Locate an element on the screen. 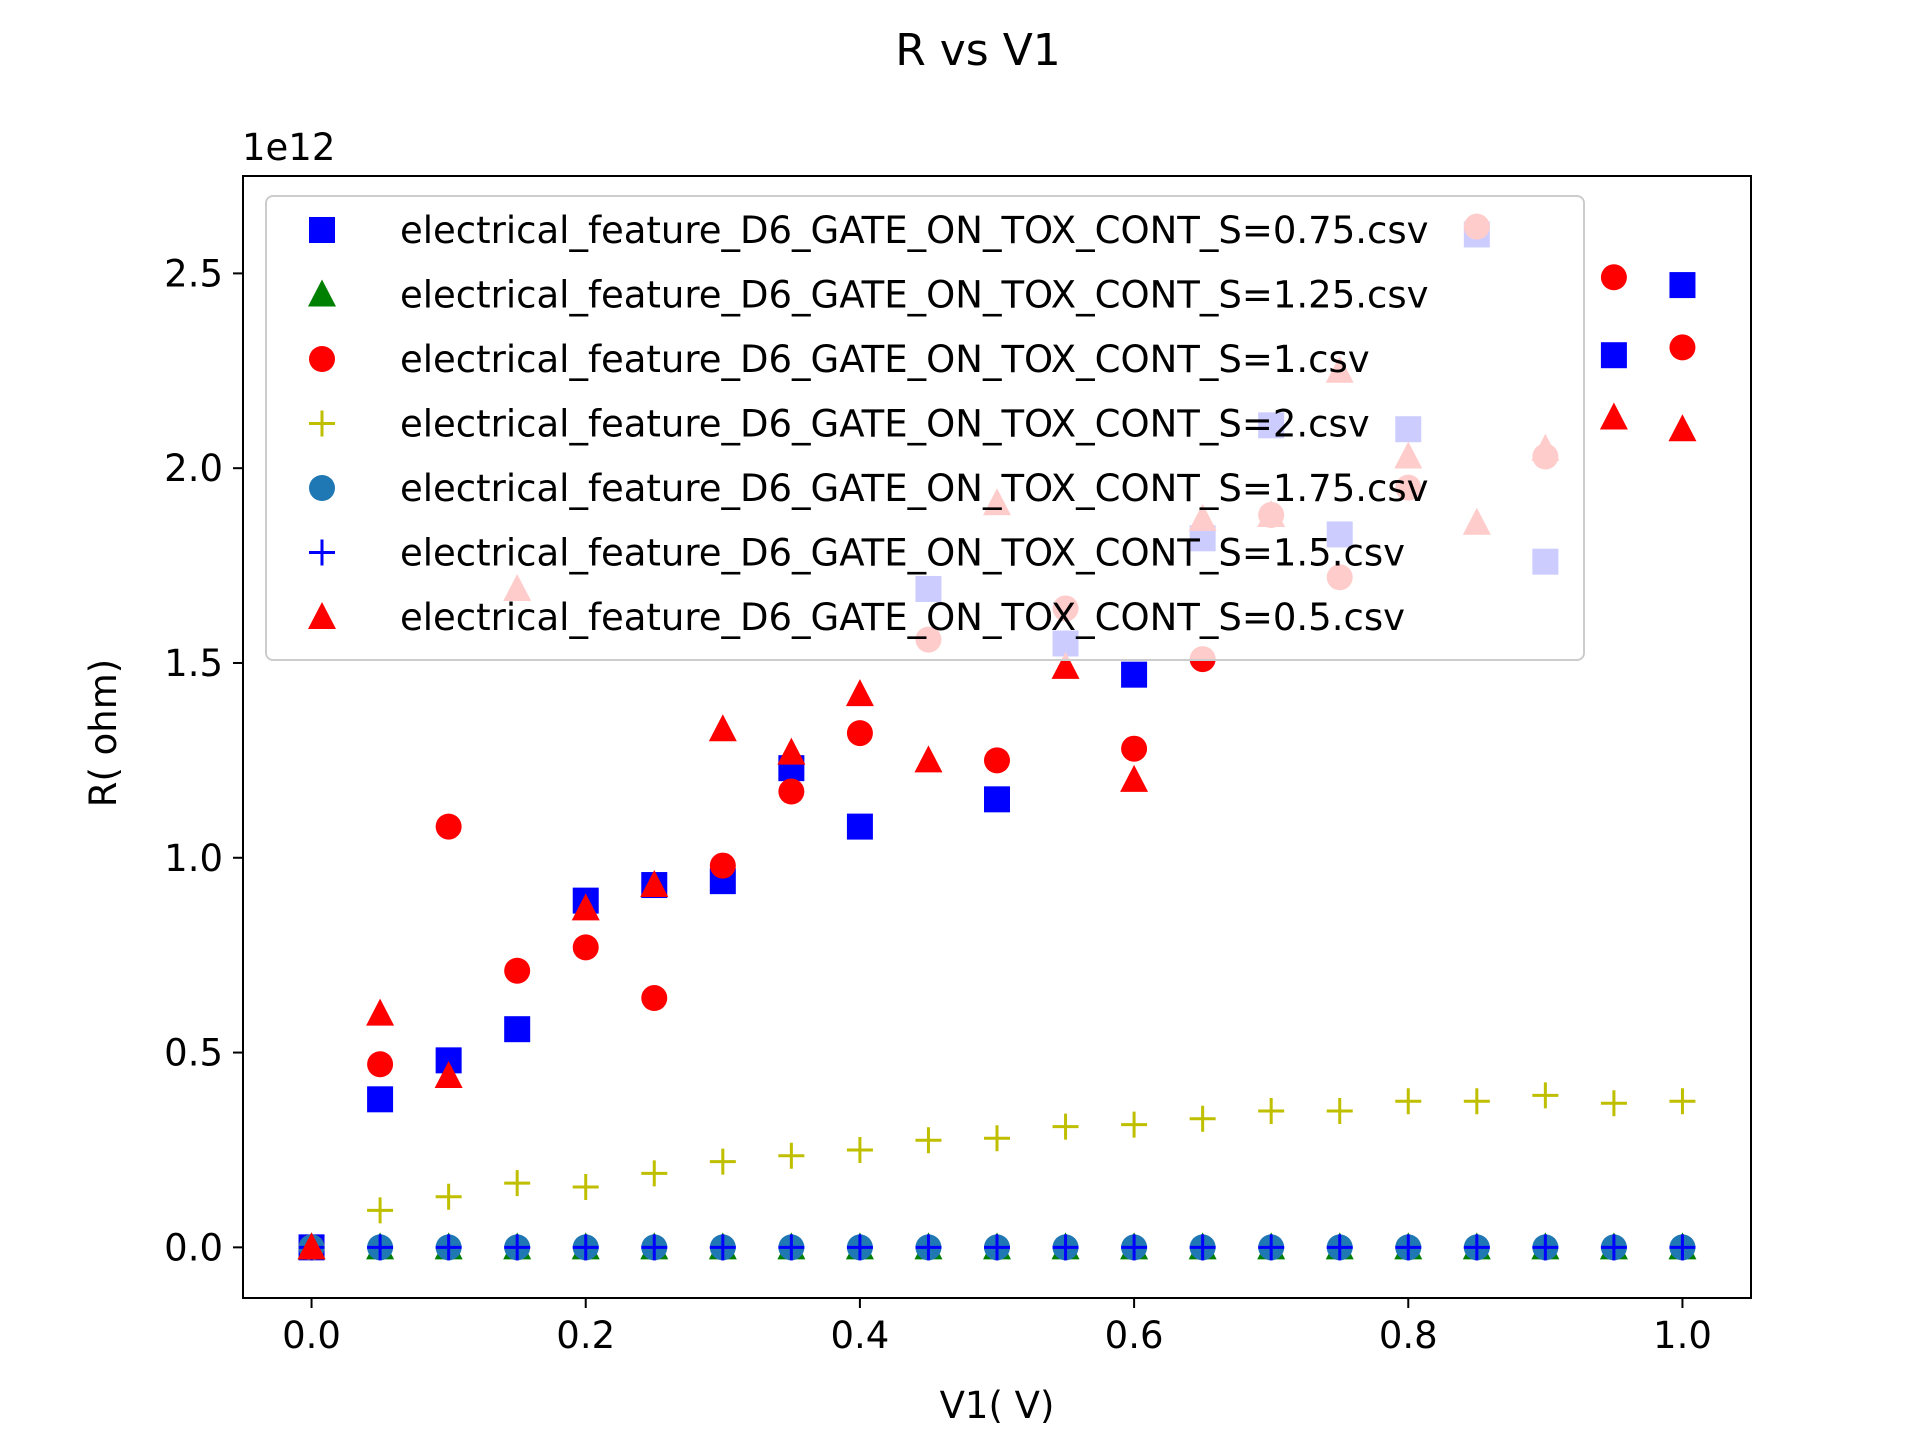 The image size is (1920, 1440). y-tick-label: 1.5 is located at coordinates (193, 663).